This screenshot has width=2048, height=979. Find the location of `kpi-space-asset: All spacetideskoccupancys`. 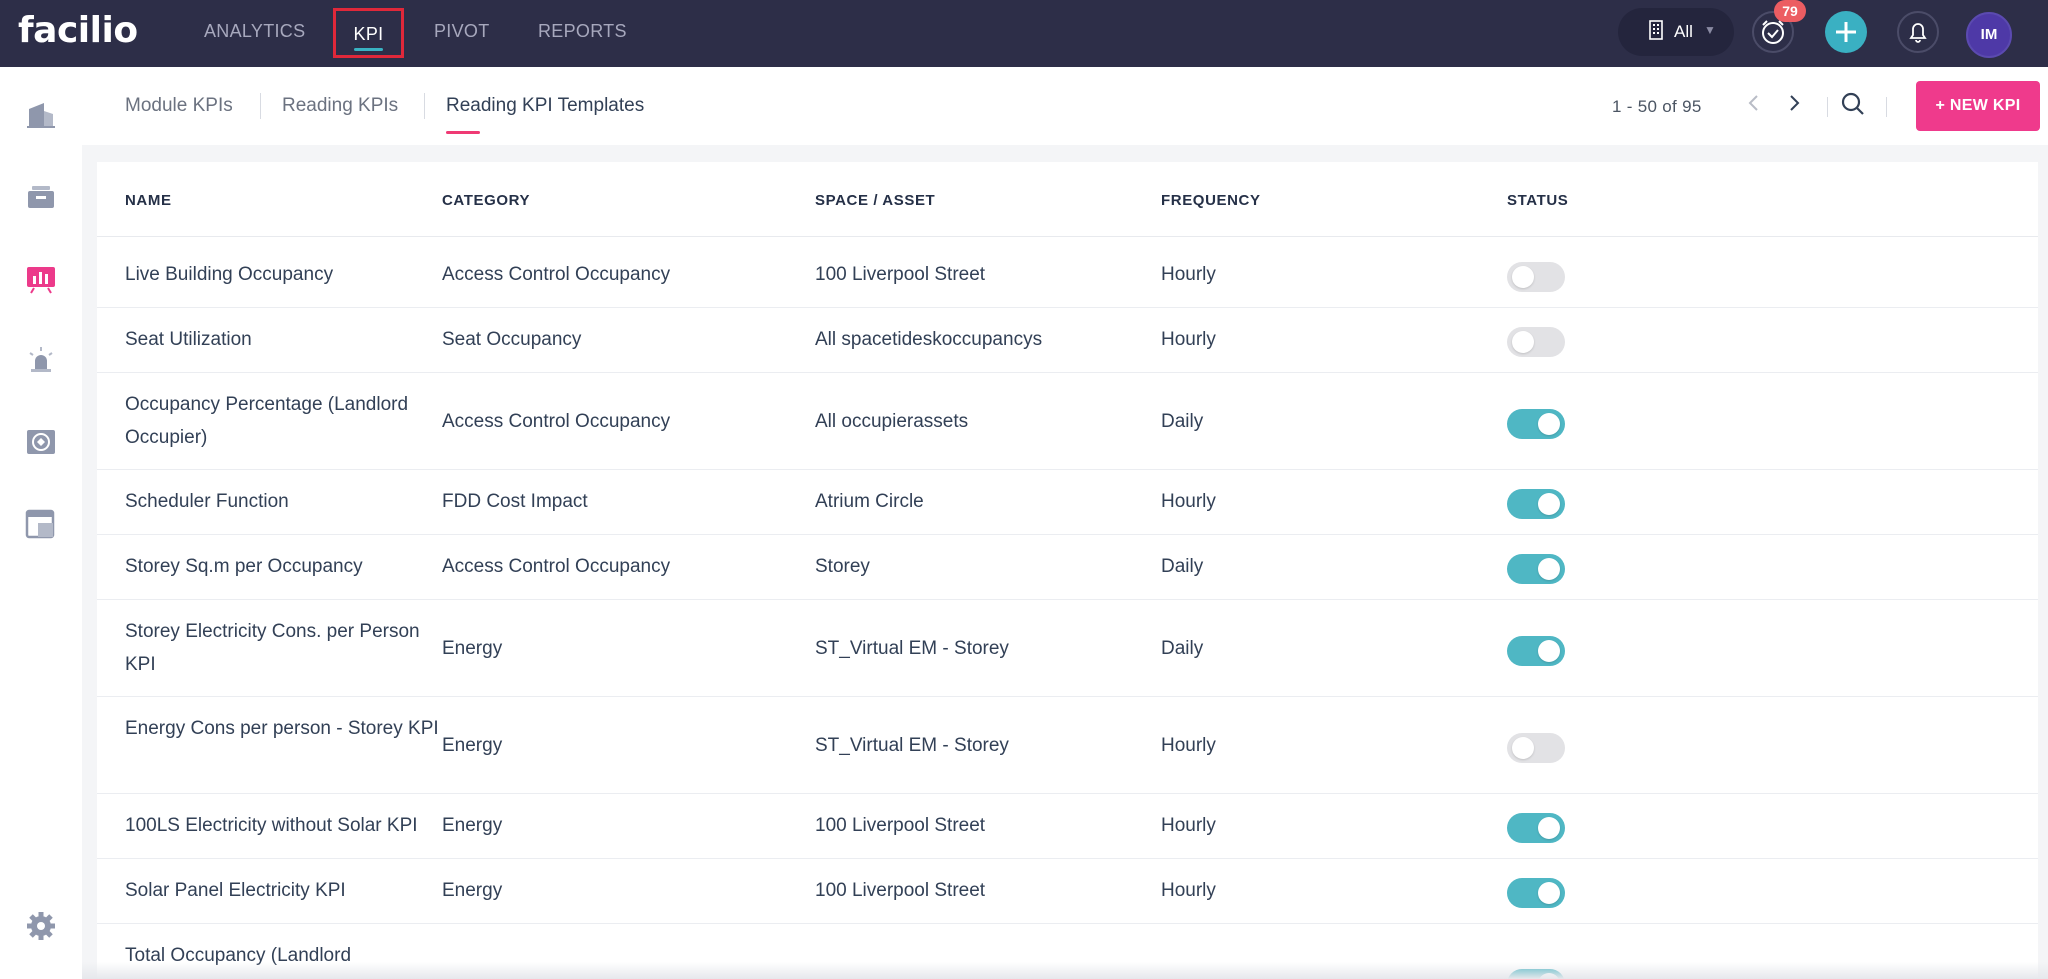

kpi-space-asset: All spacetideskoccupancys is located at coordinates (929, 339).